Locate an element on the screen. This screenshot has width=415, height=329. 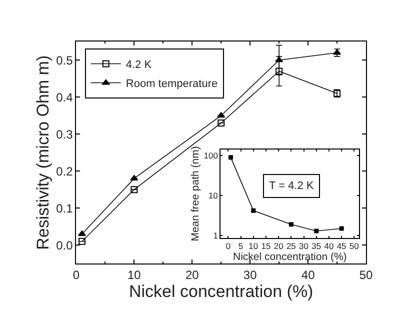
y-tick-label: 1 is located at coordinates (215, 235).